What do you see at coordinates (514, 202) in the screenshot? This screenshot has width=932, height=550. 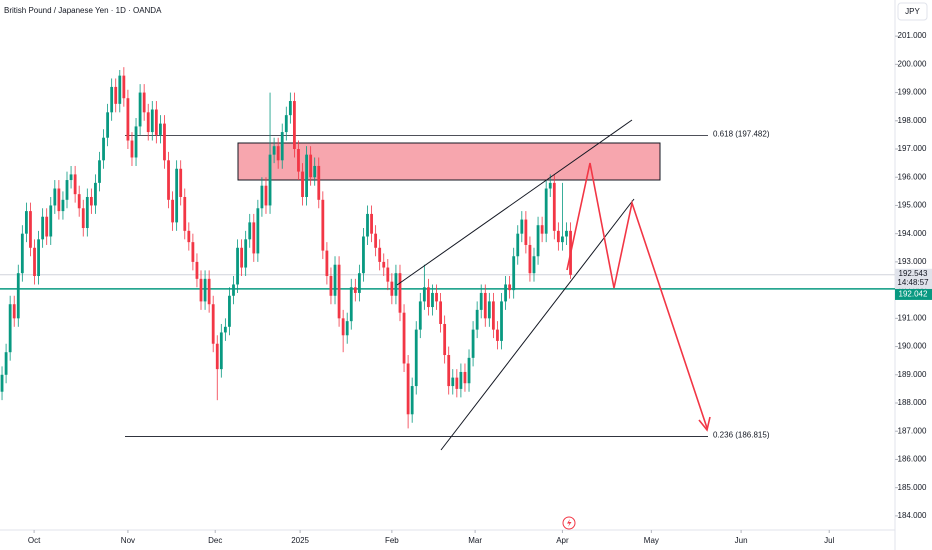 I see `trend-line` at bounding box center [514, 202].